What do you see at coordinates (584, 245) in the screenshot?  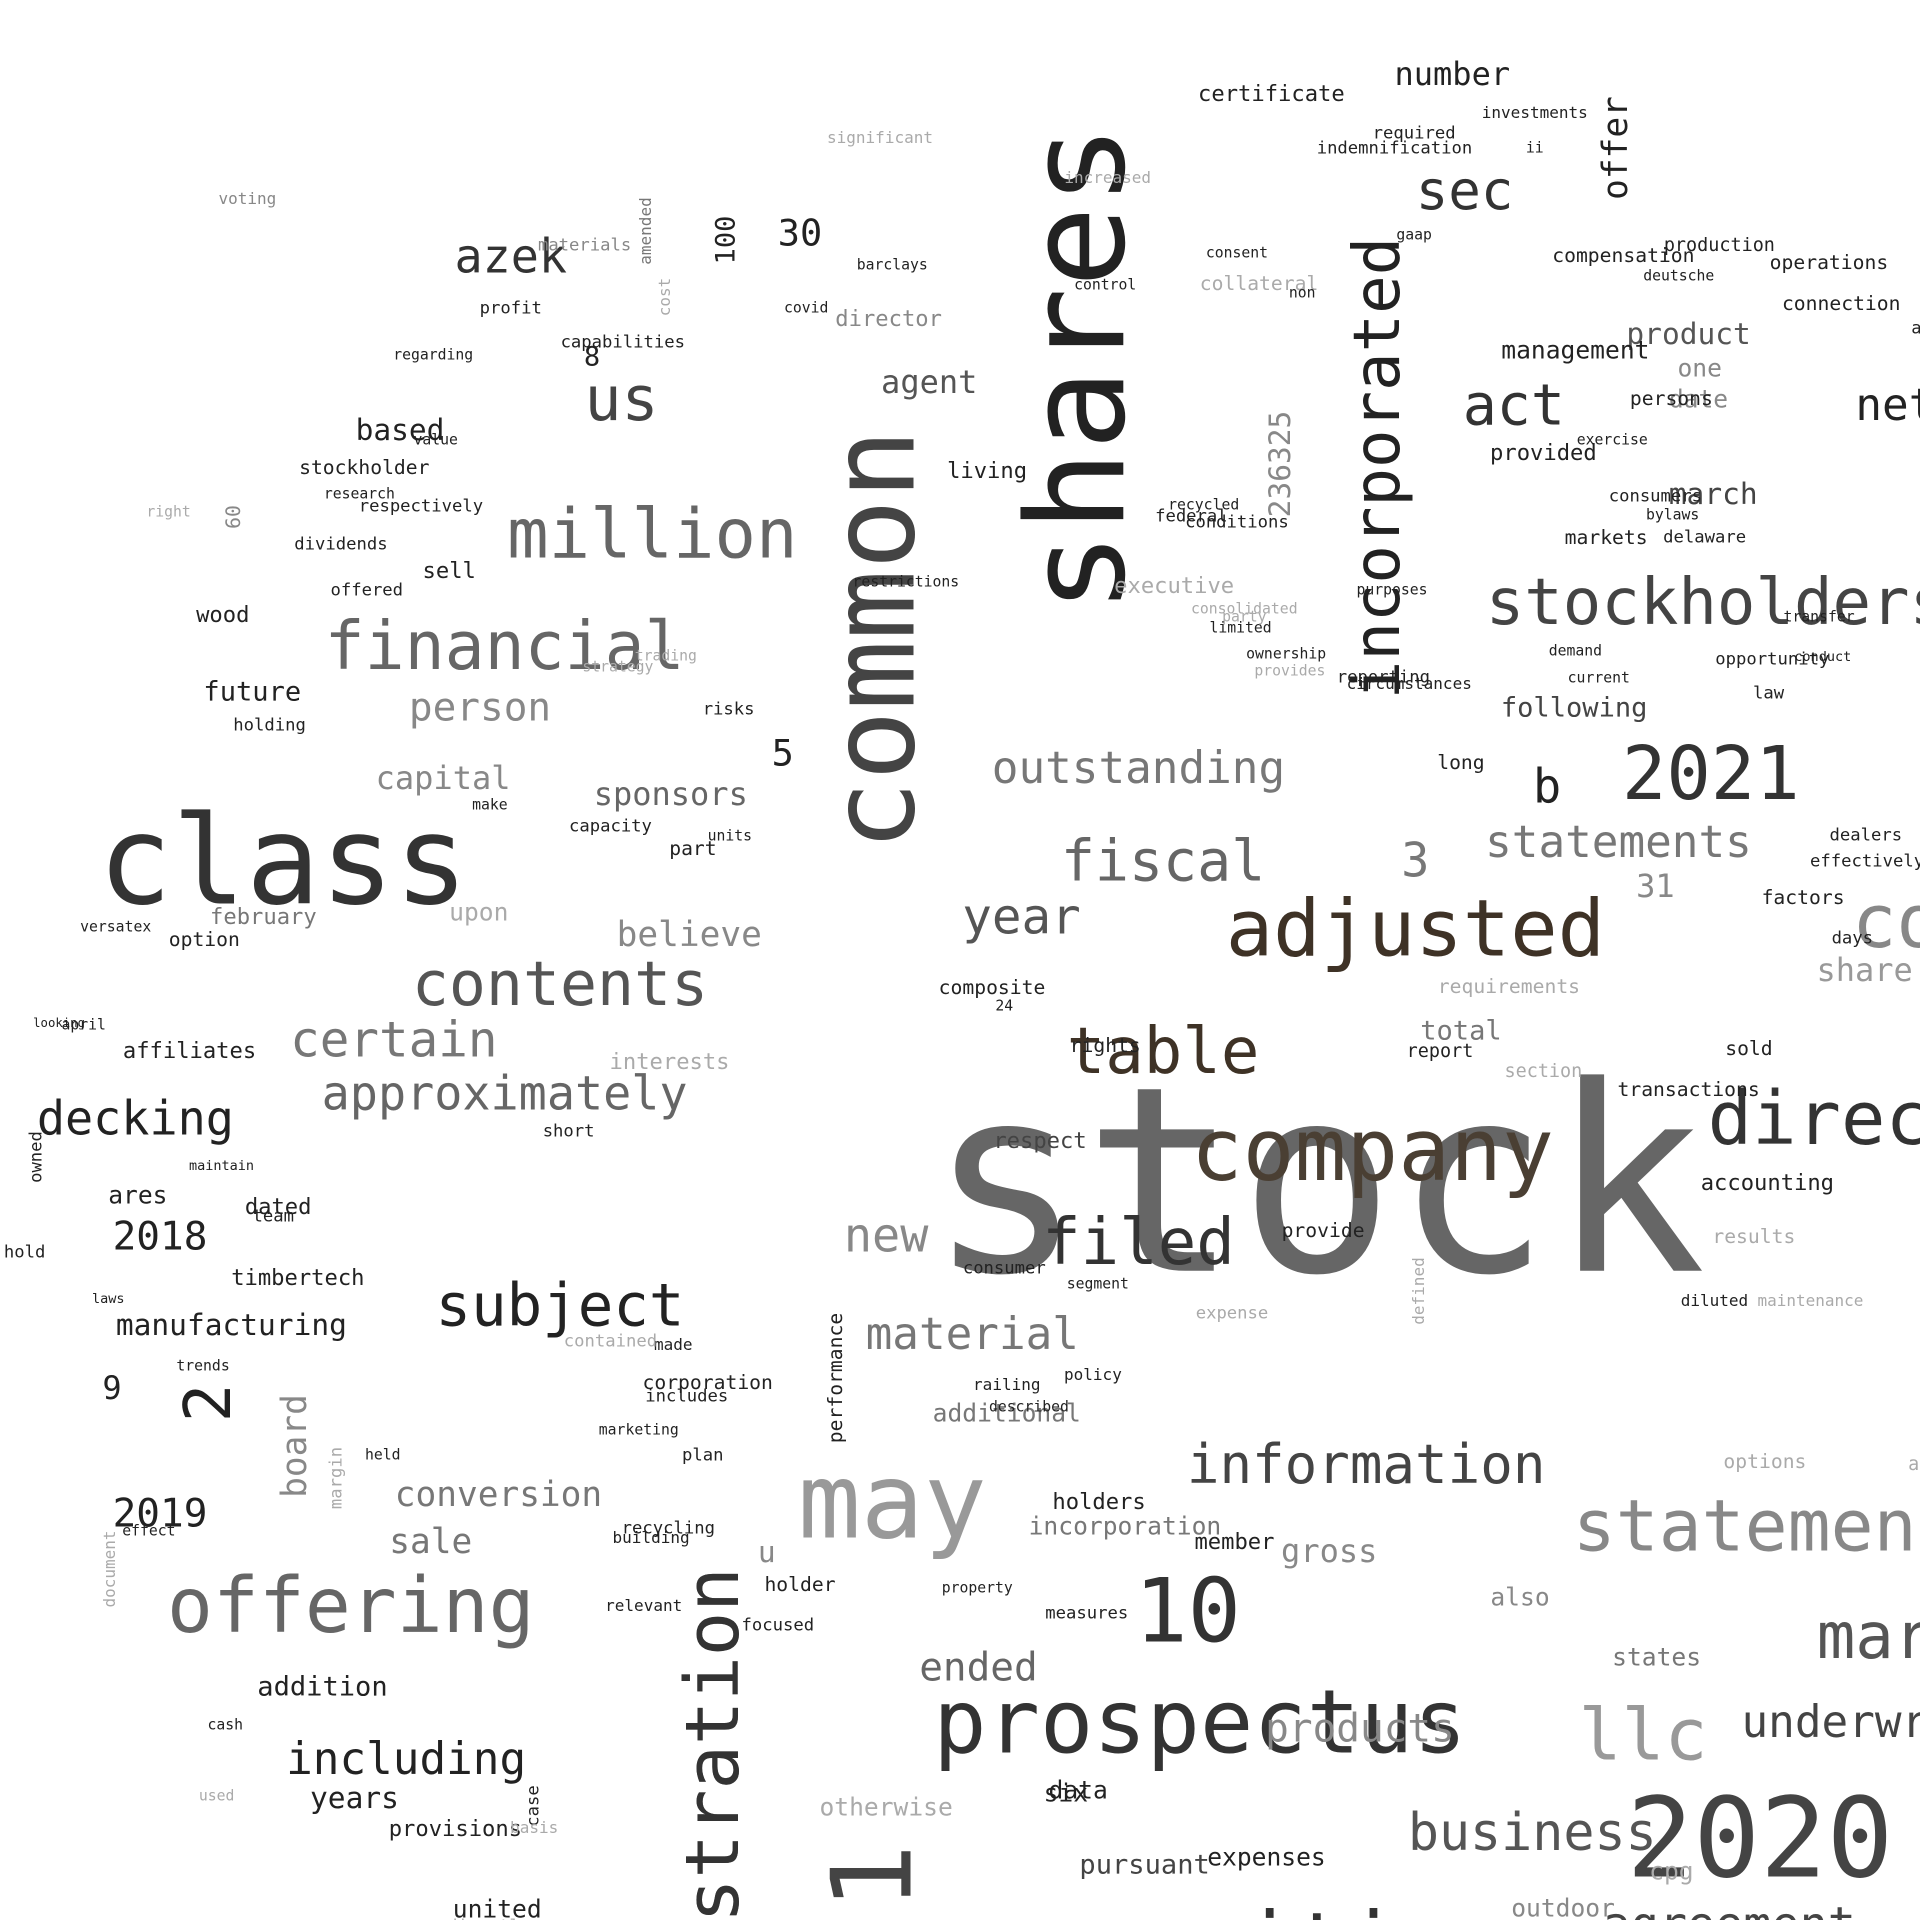 I see `cloud-word: materials` at bounding box center [584, 245].